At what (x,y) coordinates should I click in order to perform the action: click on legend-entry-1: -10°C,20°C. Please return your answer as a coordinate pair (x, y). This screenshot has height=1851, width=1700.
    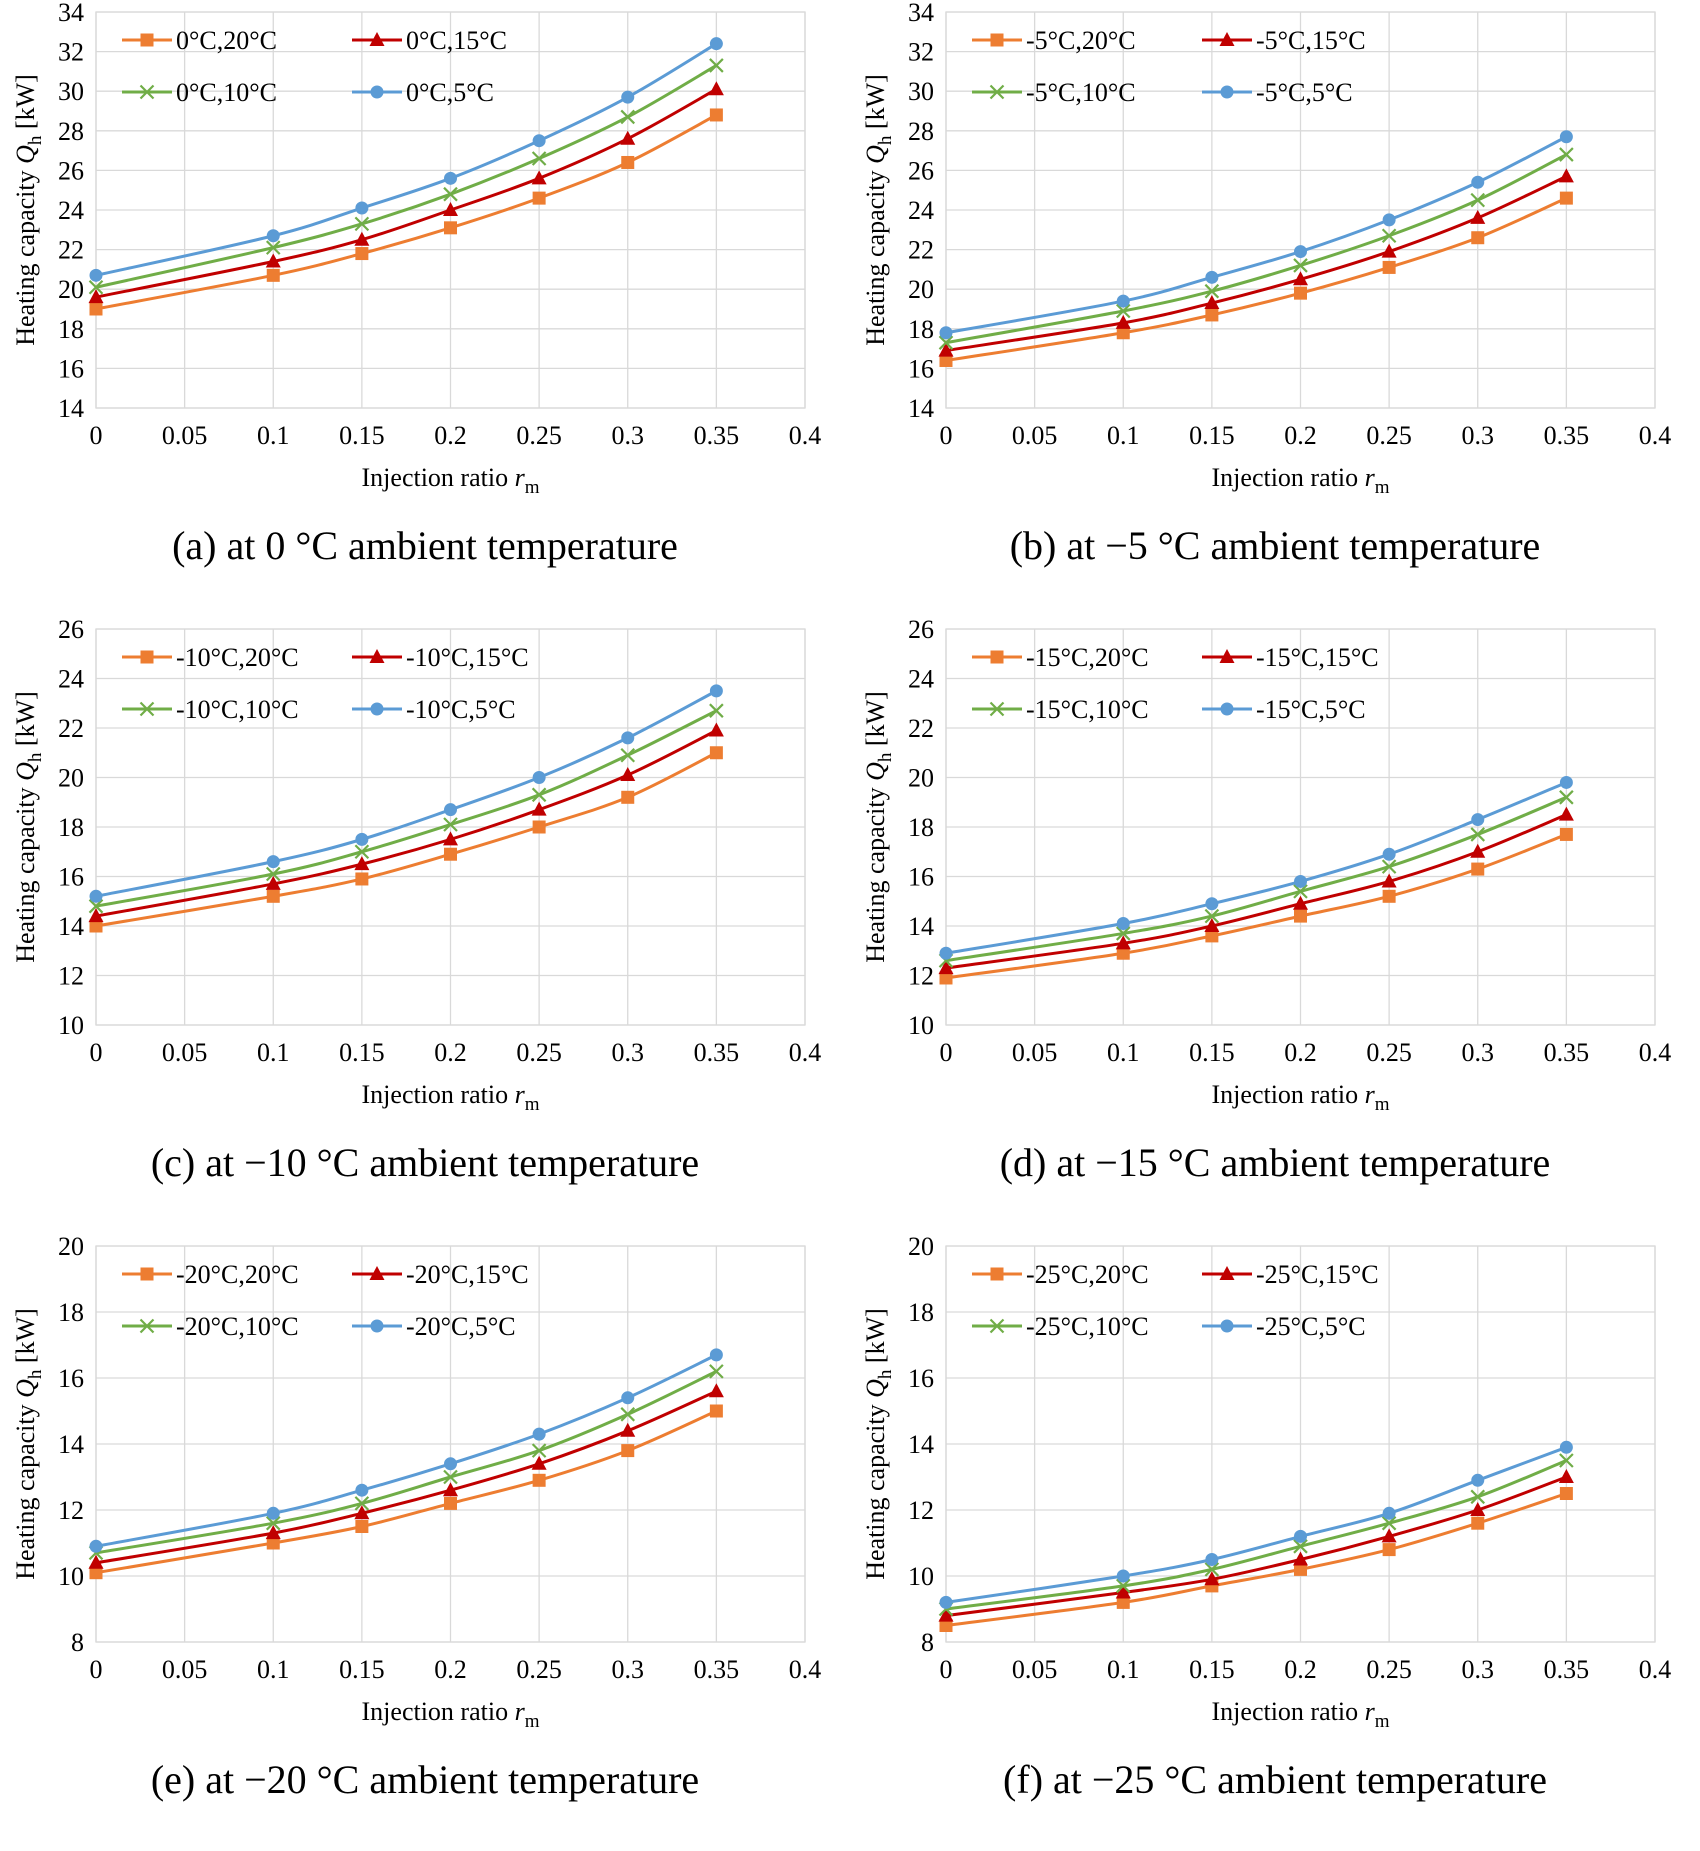
    Looking at the image, I should click on (210, 657).